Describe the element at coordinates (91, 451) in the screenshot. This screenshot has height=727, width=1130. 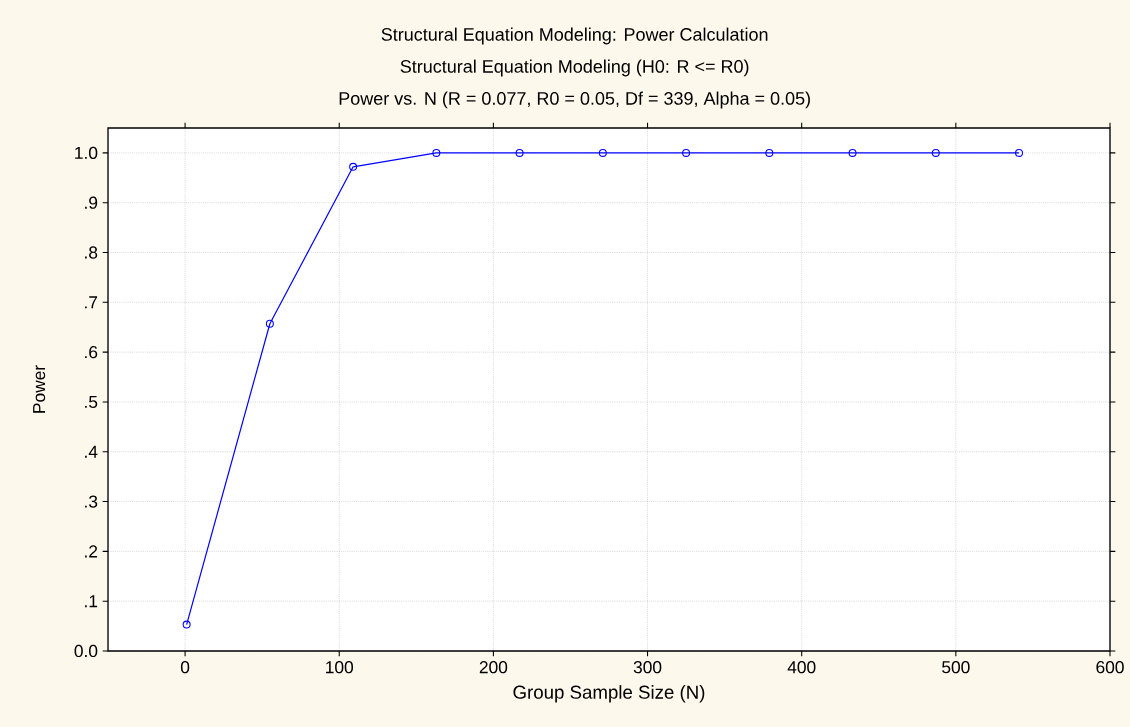
I see `y-tick-label: .4` at that location.